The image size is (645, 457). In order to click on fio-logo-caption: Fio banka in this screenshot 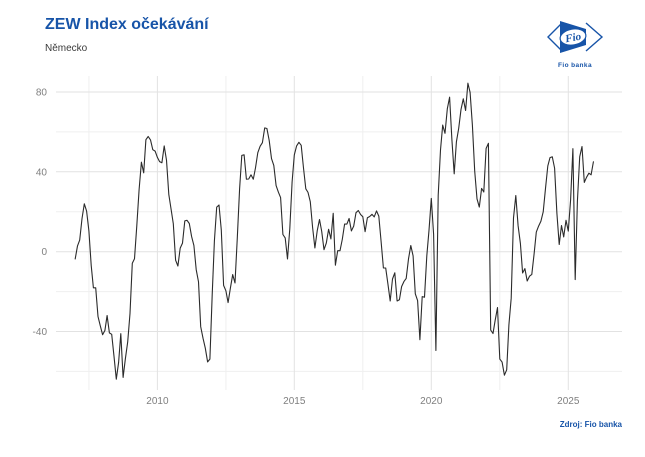, I will do `click(575, 65)`.